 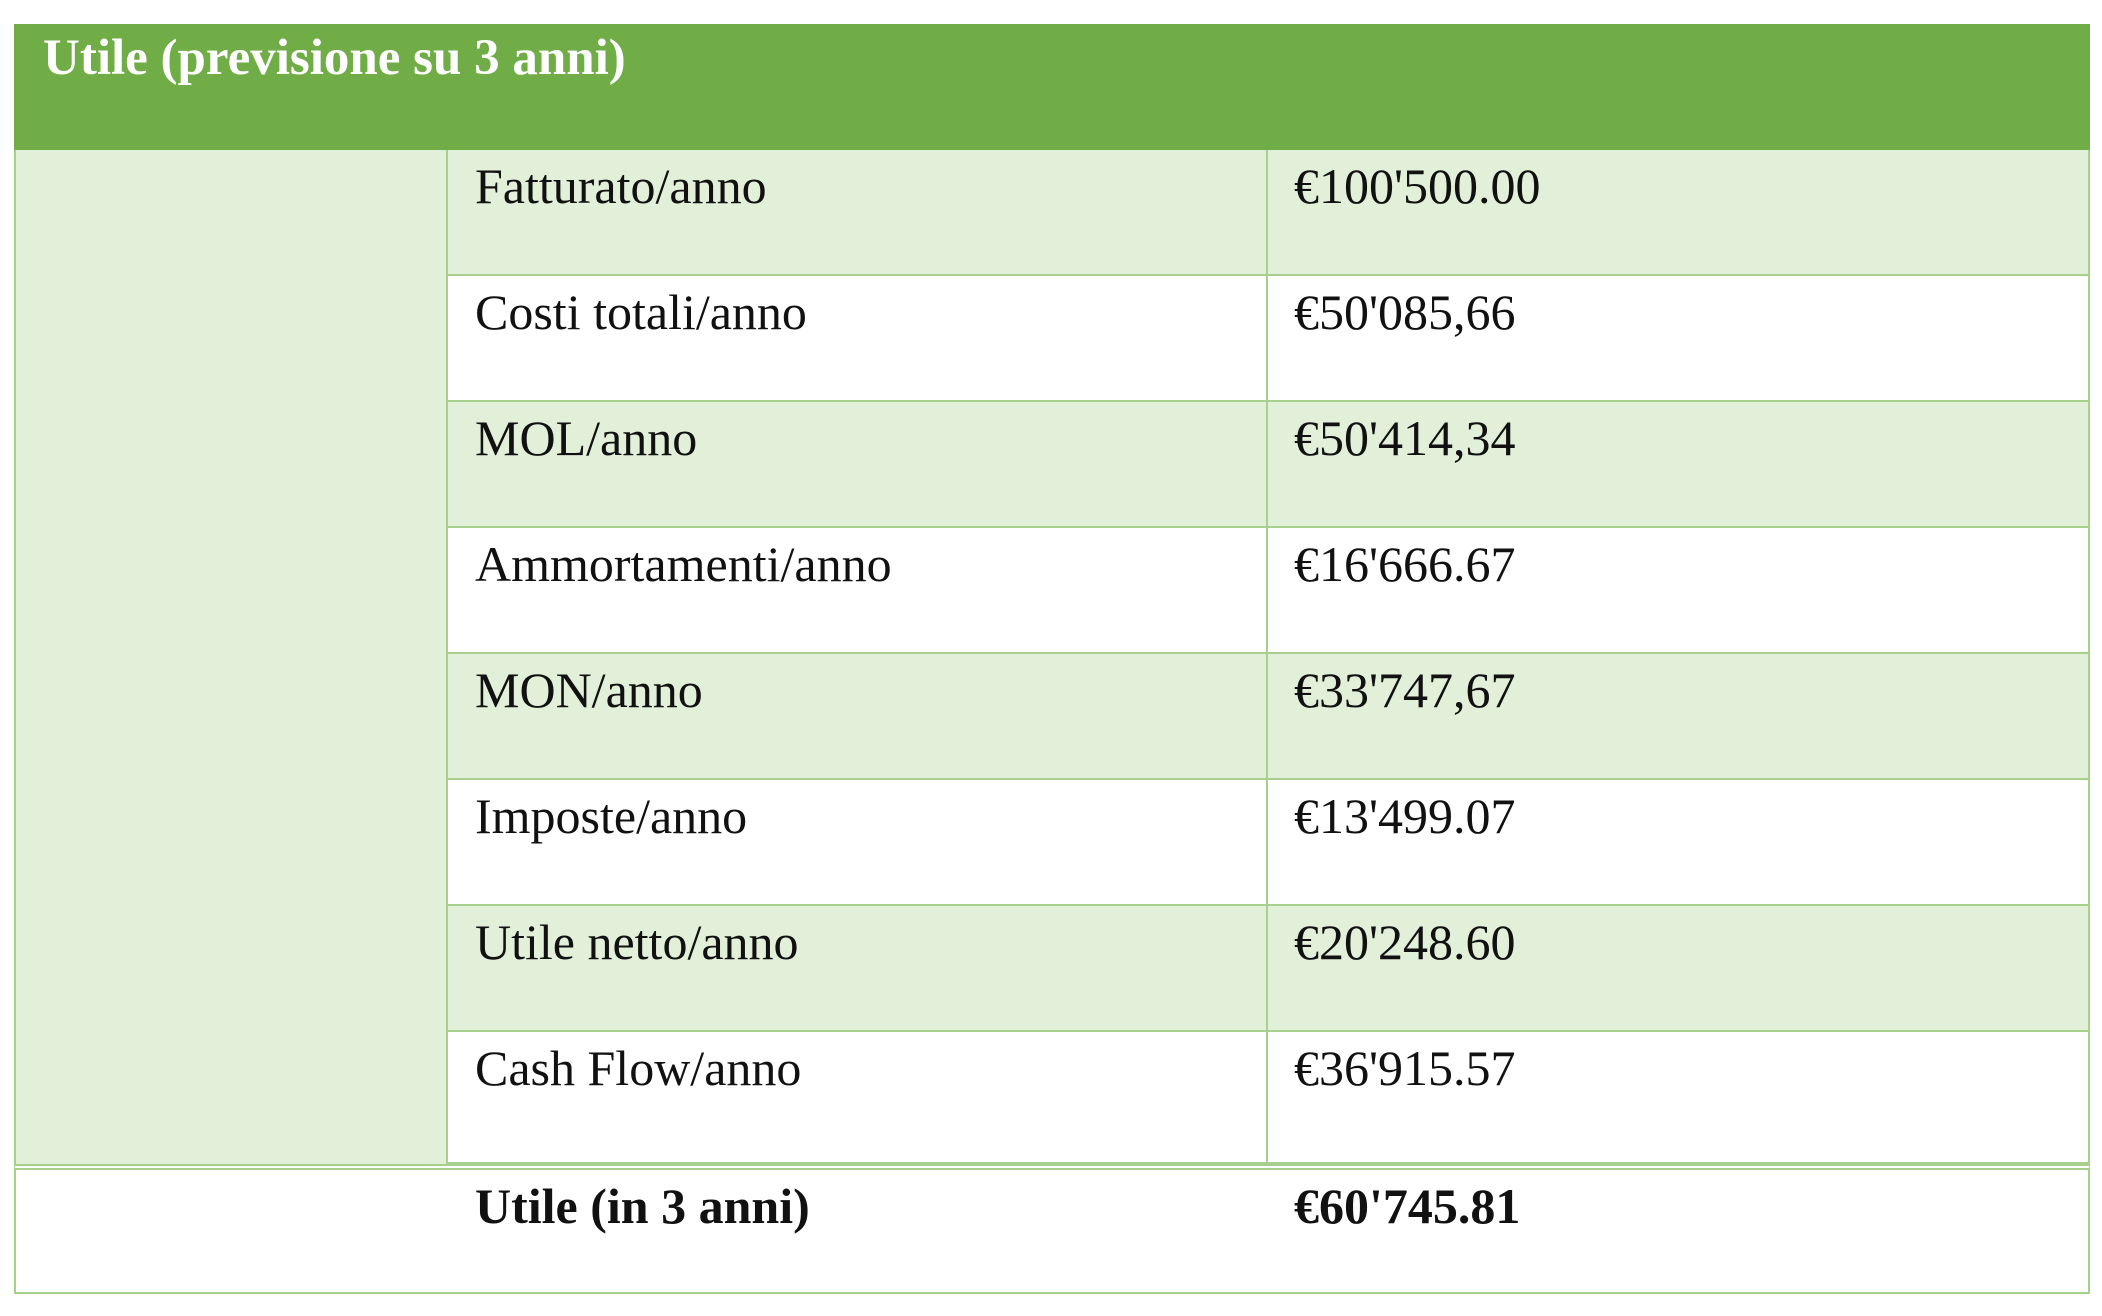 I want to click on total-row: Utile (in 3 anni) €60'745.81, so click(x=1052, y=1229).